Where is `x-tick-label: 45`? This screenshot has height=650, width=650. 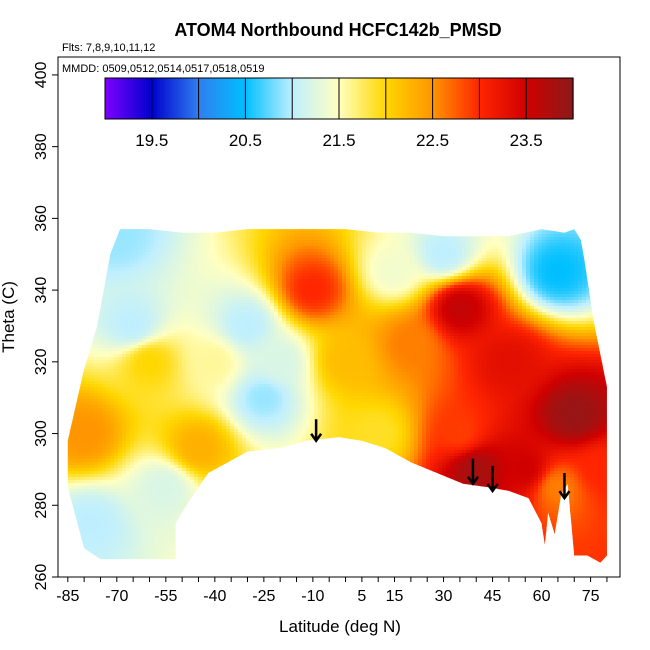 x-tick-label: 45 is located at coordinates (493, 596).